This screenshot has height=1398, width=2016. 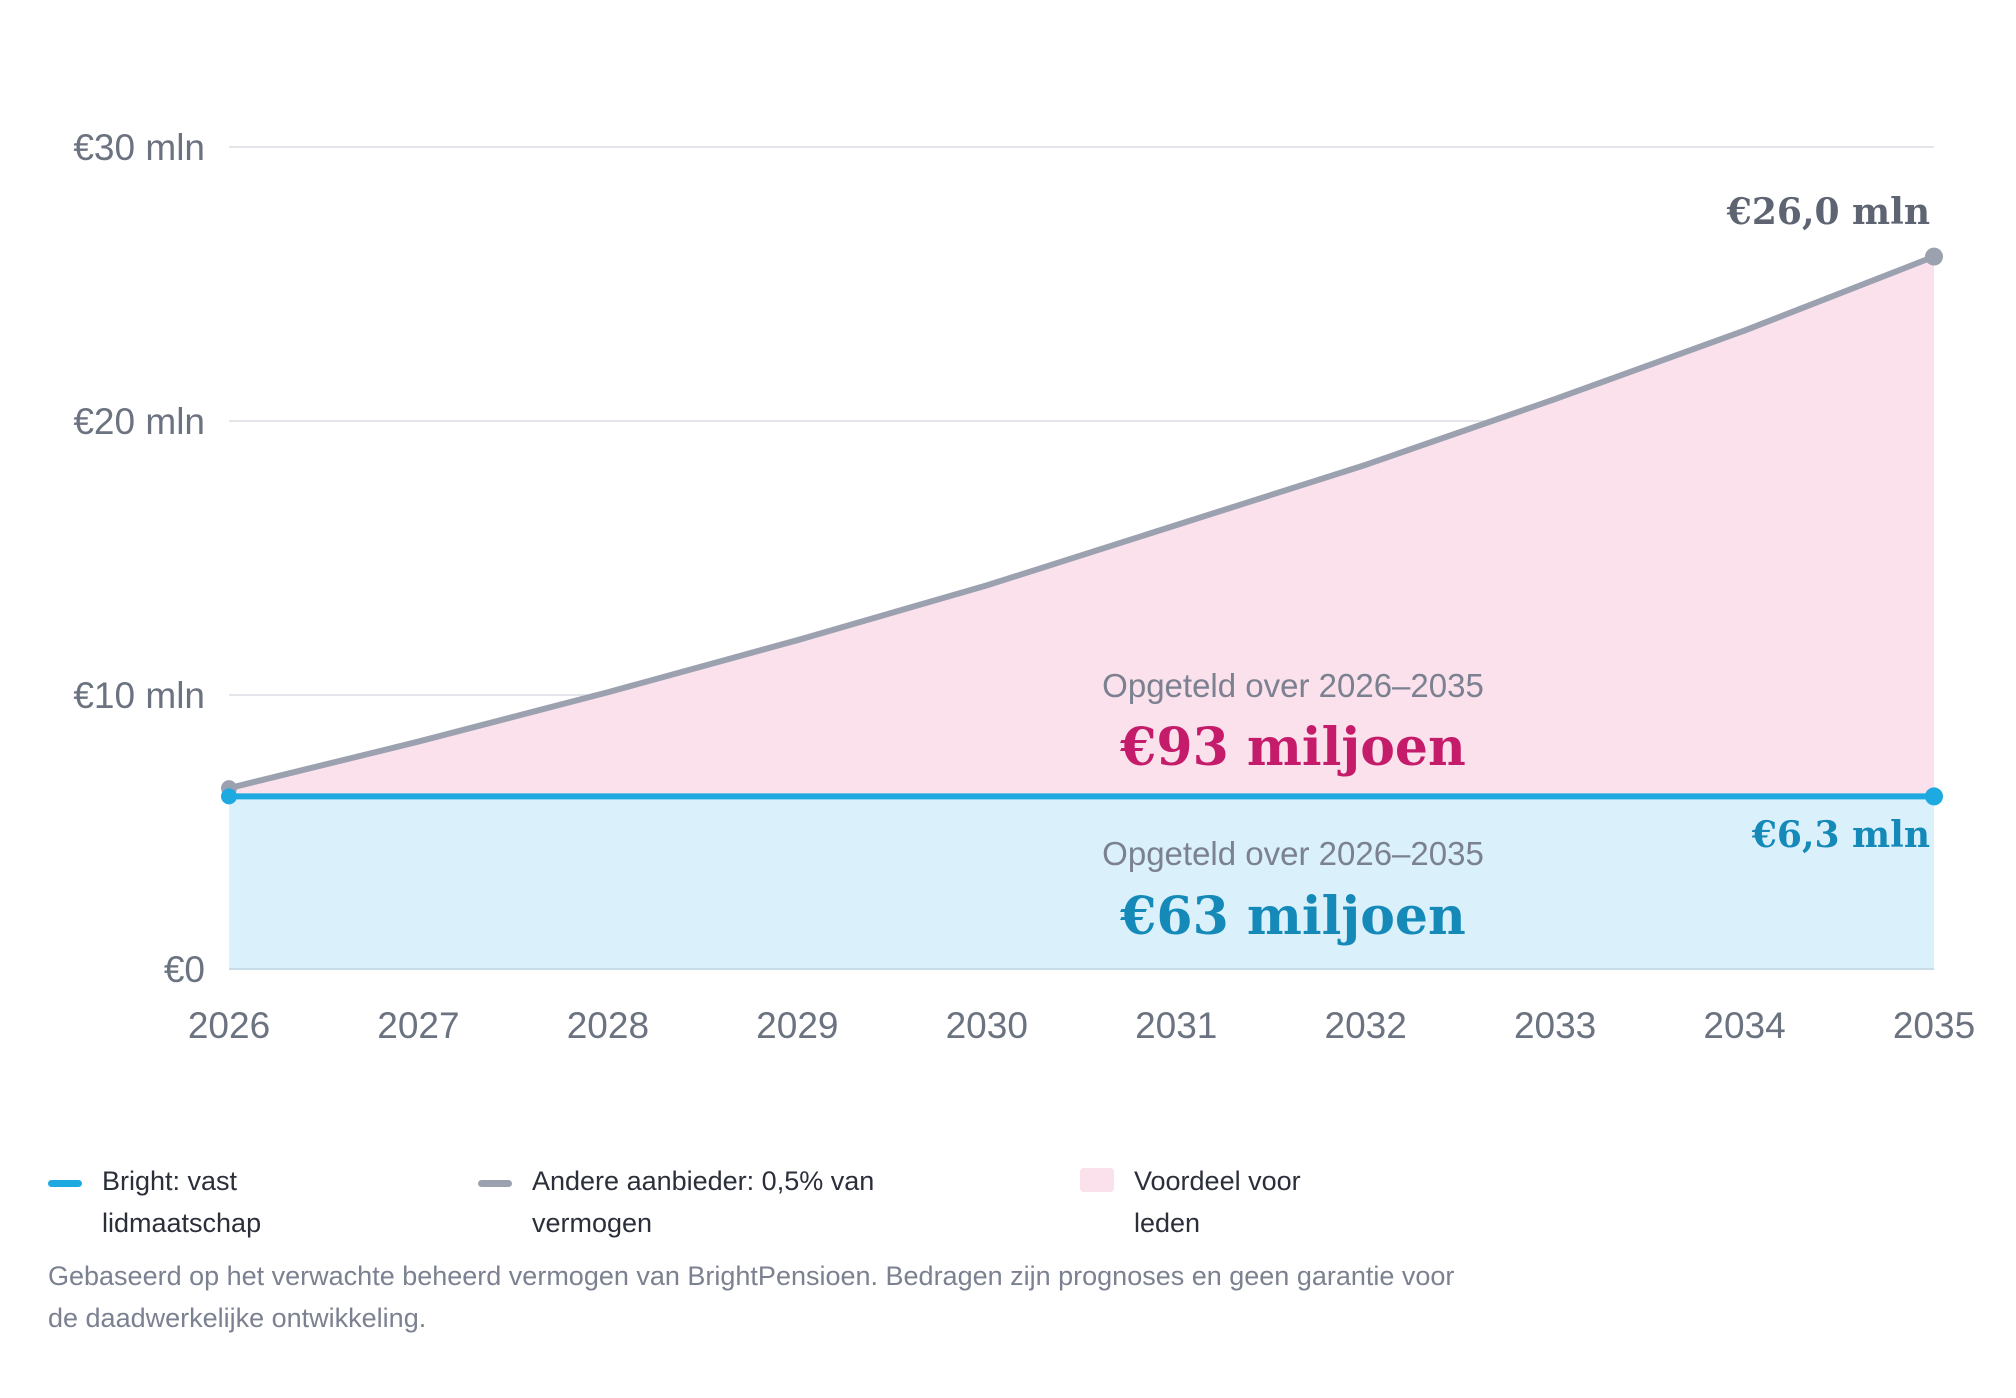 I want to click on y-tick-label: €0, so click(x=184, y=969).